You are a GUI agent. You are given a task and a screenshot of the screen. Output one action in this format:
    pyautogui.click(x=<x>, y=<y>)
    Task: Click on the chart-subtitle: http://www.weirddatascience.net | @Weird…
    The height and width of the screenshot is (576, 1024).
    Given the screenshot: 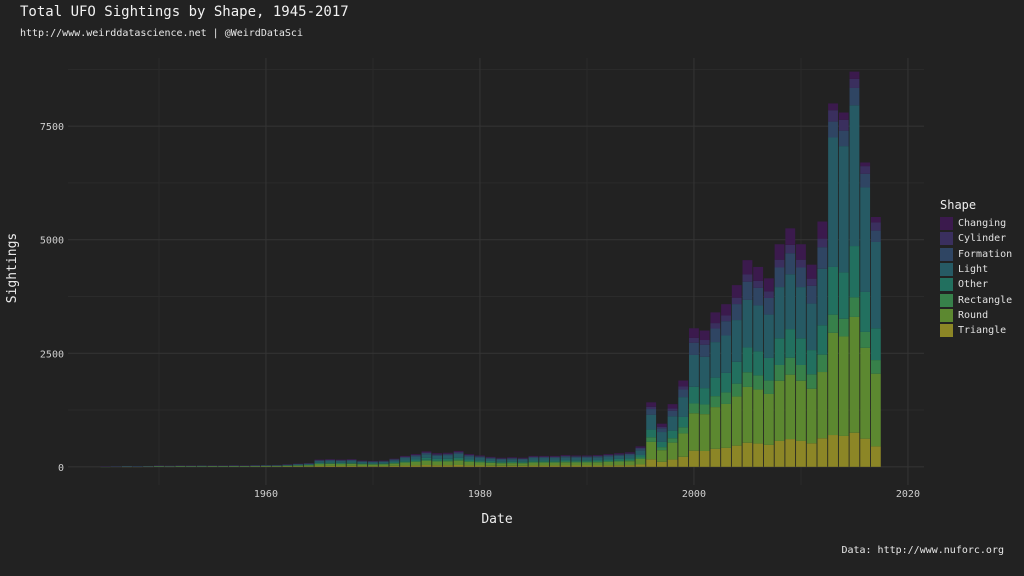 What is the action you would take?
    pyautogui.click(x=161, y=33)
    